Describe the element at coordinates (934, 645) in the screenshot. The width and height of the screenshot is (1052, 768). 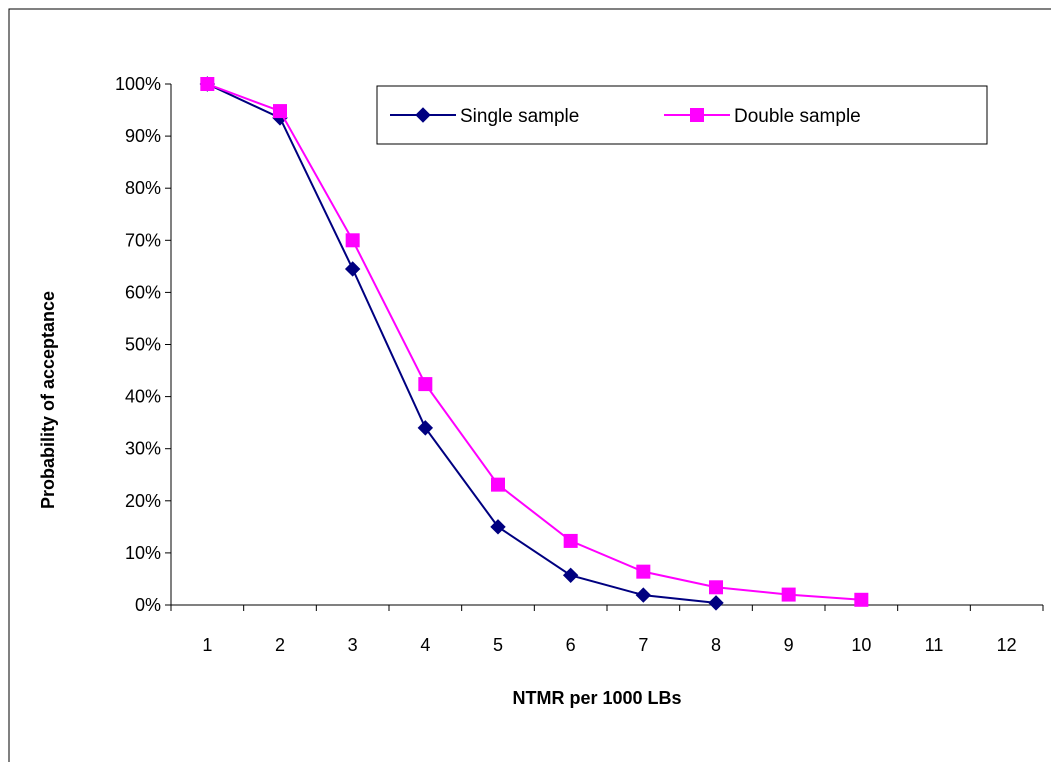
I see `x-tick-label: 11` at that location.